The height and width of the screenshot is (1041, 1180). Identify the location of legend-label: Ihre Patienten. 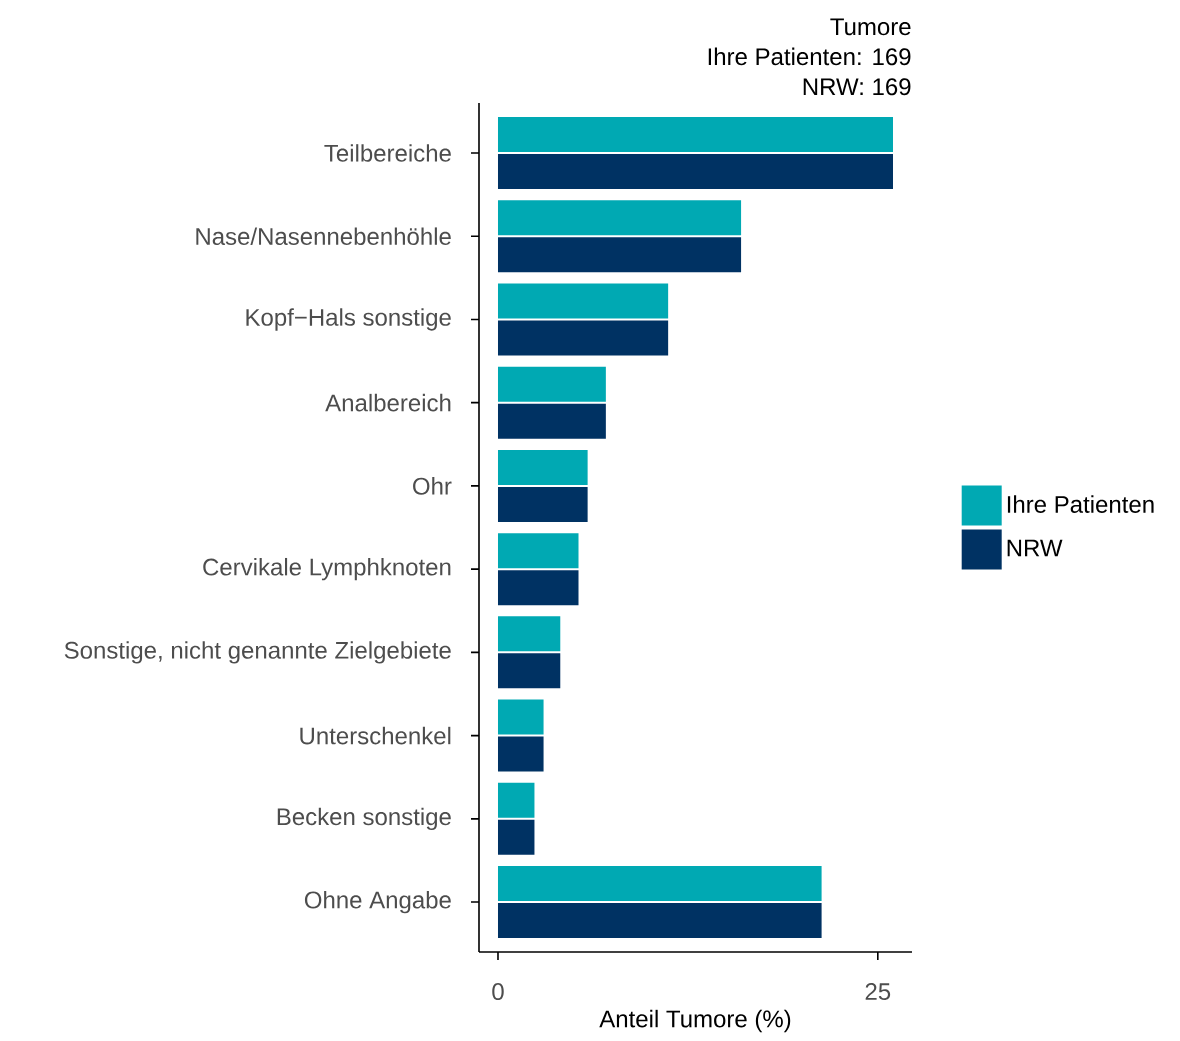
(1080, 504).